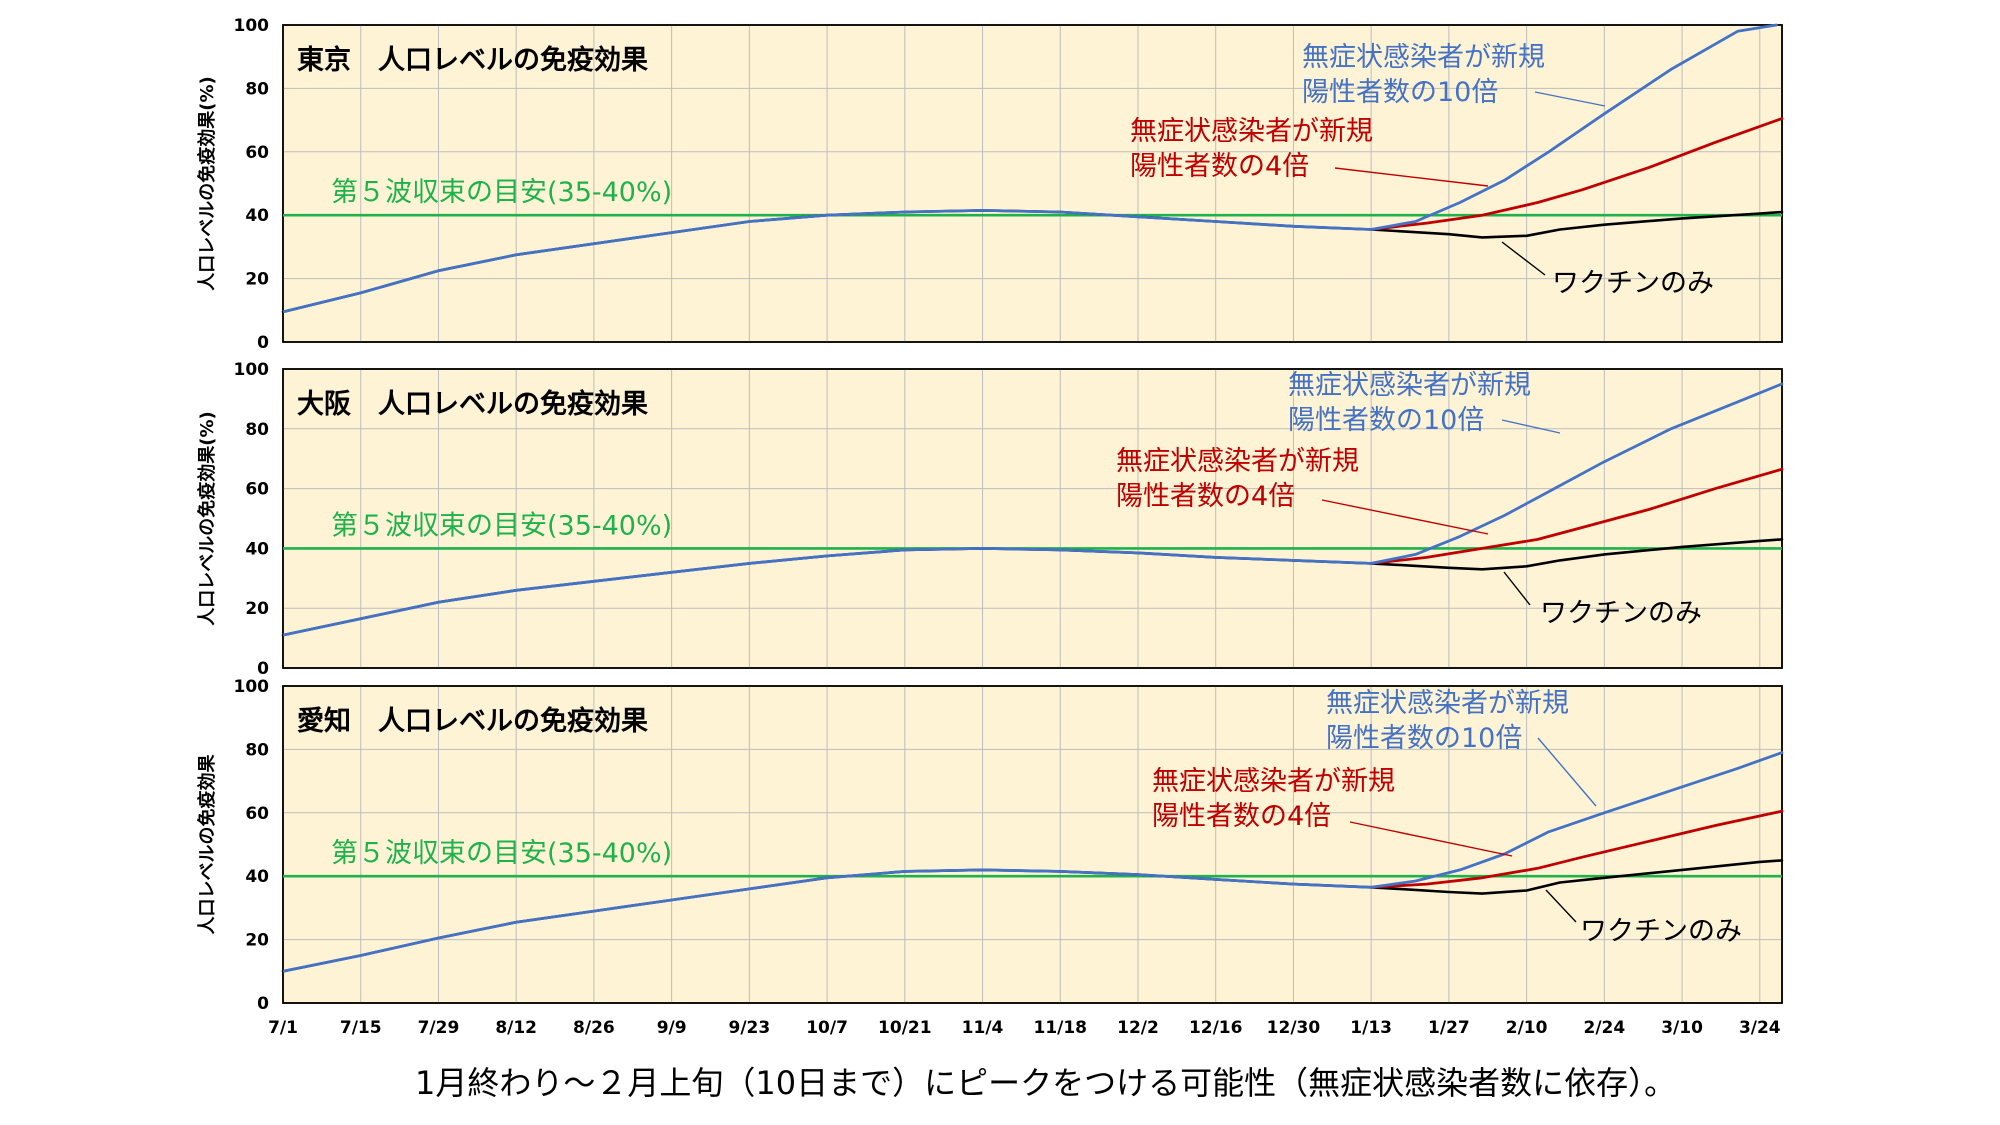  What do you see at coordinates (1371, 1028) in the screenshot?
I see `x-tick-label: 1/13` at bounding box center [1371, 1028].